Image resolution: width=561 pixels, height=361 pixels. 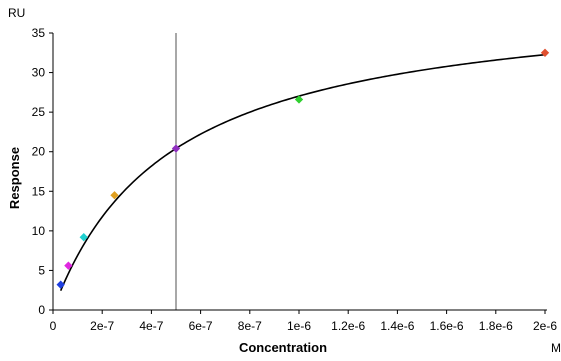 What do you see at coordinates (283, 347) in the screenshot?
I see `x-axis-title: Concentration` at bounding box center [283, 347].